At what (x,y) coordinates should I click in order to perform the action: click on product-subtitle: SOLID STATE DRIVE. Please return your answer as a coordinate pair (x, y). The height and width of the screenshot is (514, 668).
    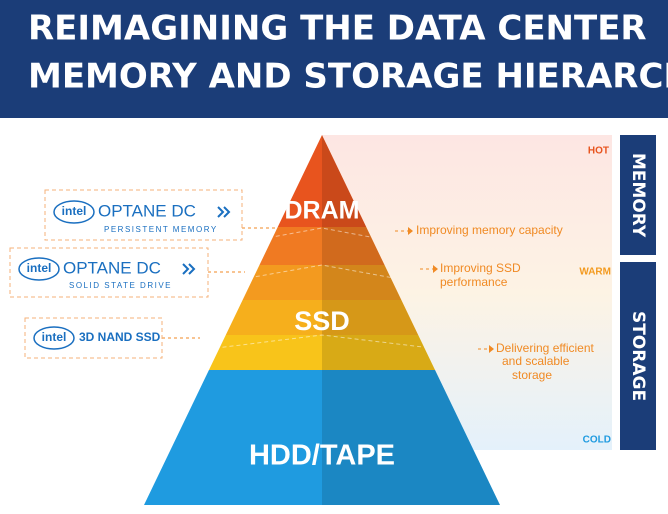
    Looking at the image, I should click on (120, 285).